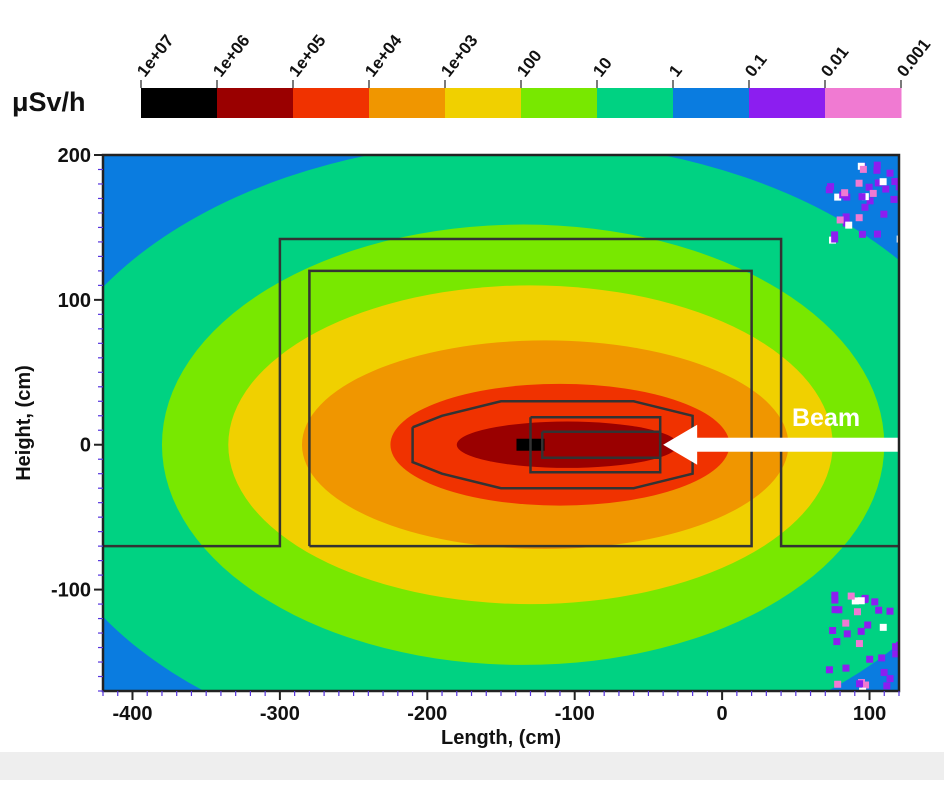 This screenshot has width=944, height=785. I want to click on colorbar-tick-label: 0.01, so click(834, 62).